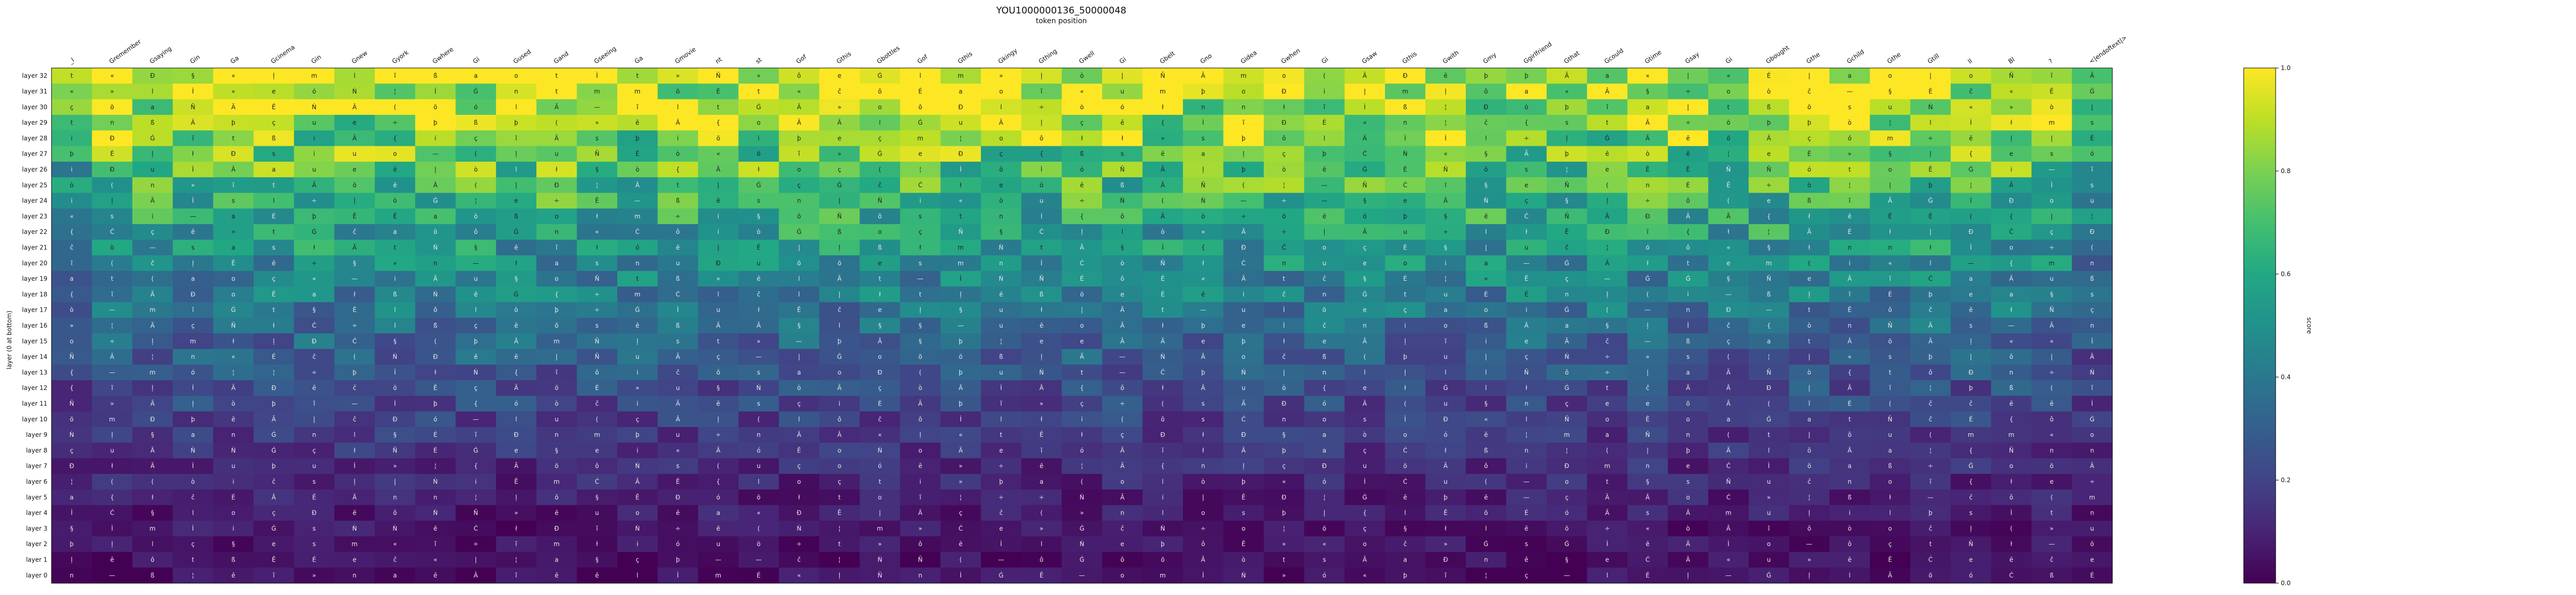 This screenshot has width=2576, height=595. Describe the element at coordinates (72, 247) in the screenshot. I see `heatmap-cell-label: č` at that location.